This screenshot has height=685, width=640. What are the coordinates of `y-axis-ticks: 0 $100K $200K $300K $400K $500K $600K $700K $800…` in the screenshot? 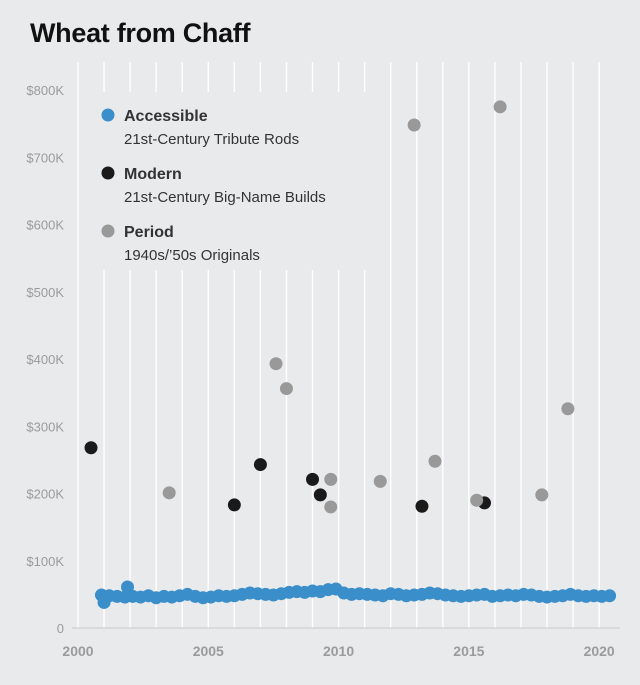 It's located at (45, 359).